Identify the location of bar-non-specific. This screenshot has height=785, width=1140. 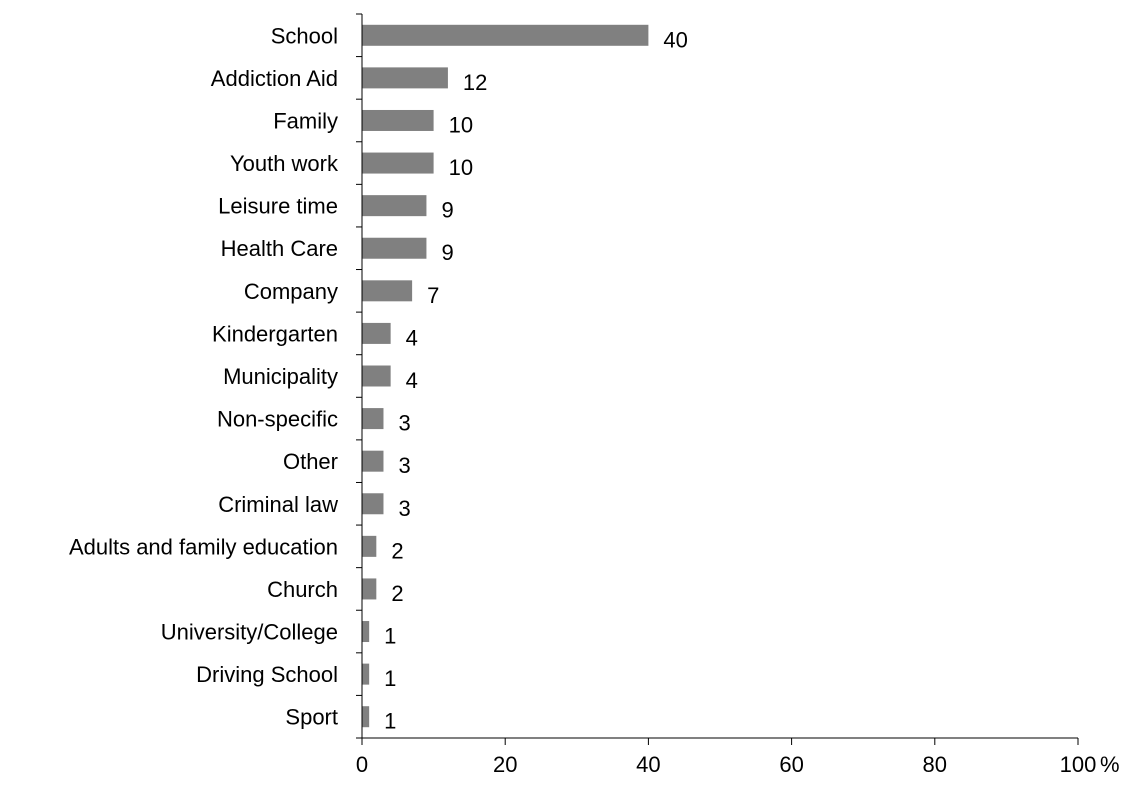
(373, 419).